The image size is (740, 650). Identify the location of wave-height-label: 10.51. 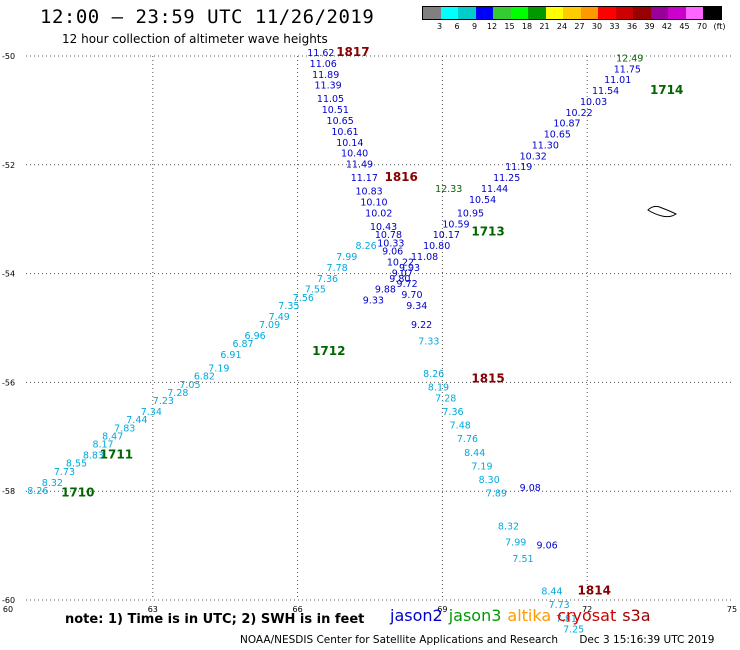
(335, 110).